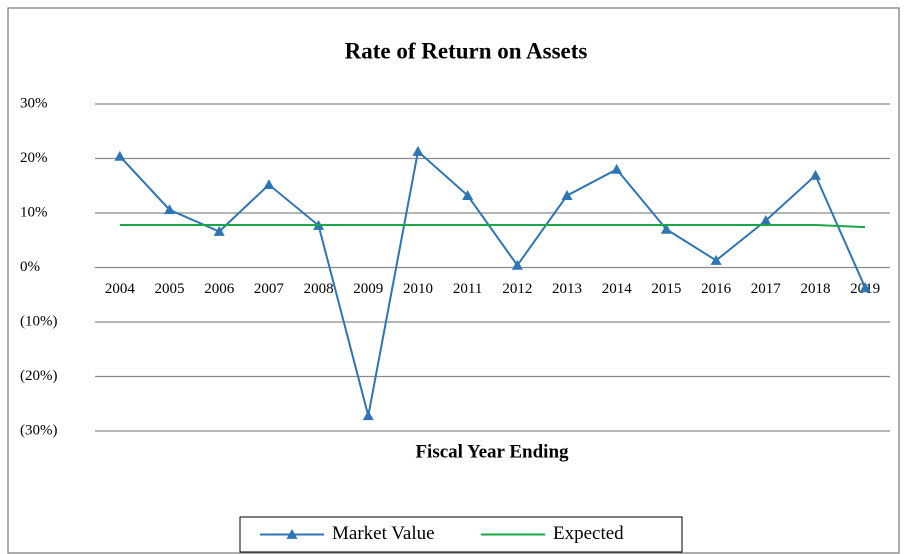 This screenshot has width=908, height=554. I want to click on x-tick-label: 2004, so click(120, 289).